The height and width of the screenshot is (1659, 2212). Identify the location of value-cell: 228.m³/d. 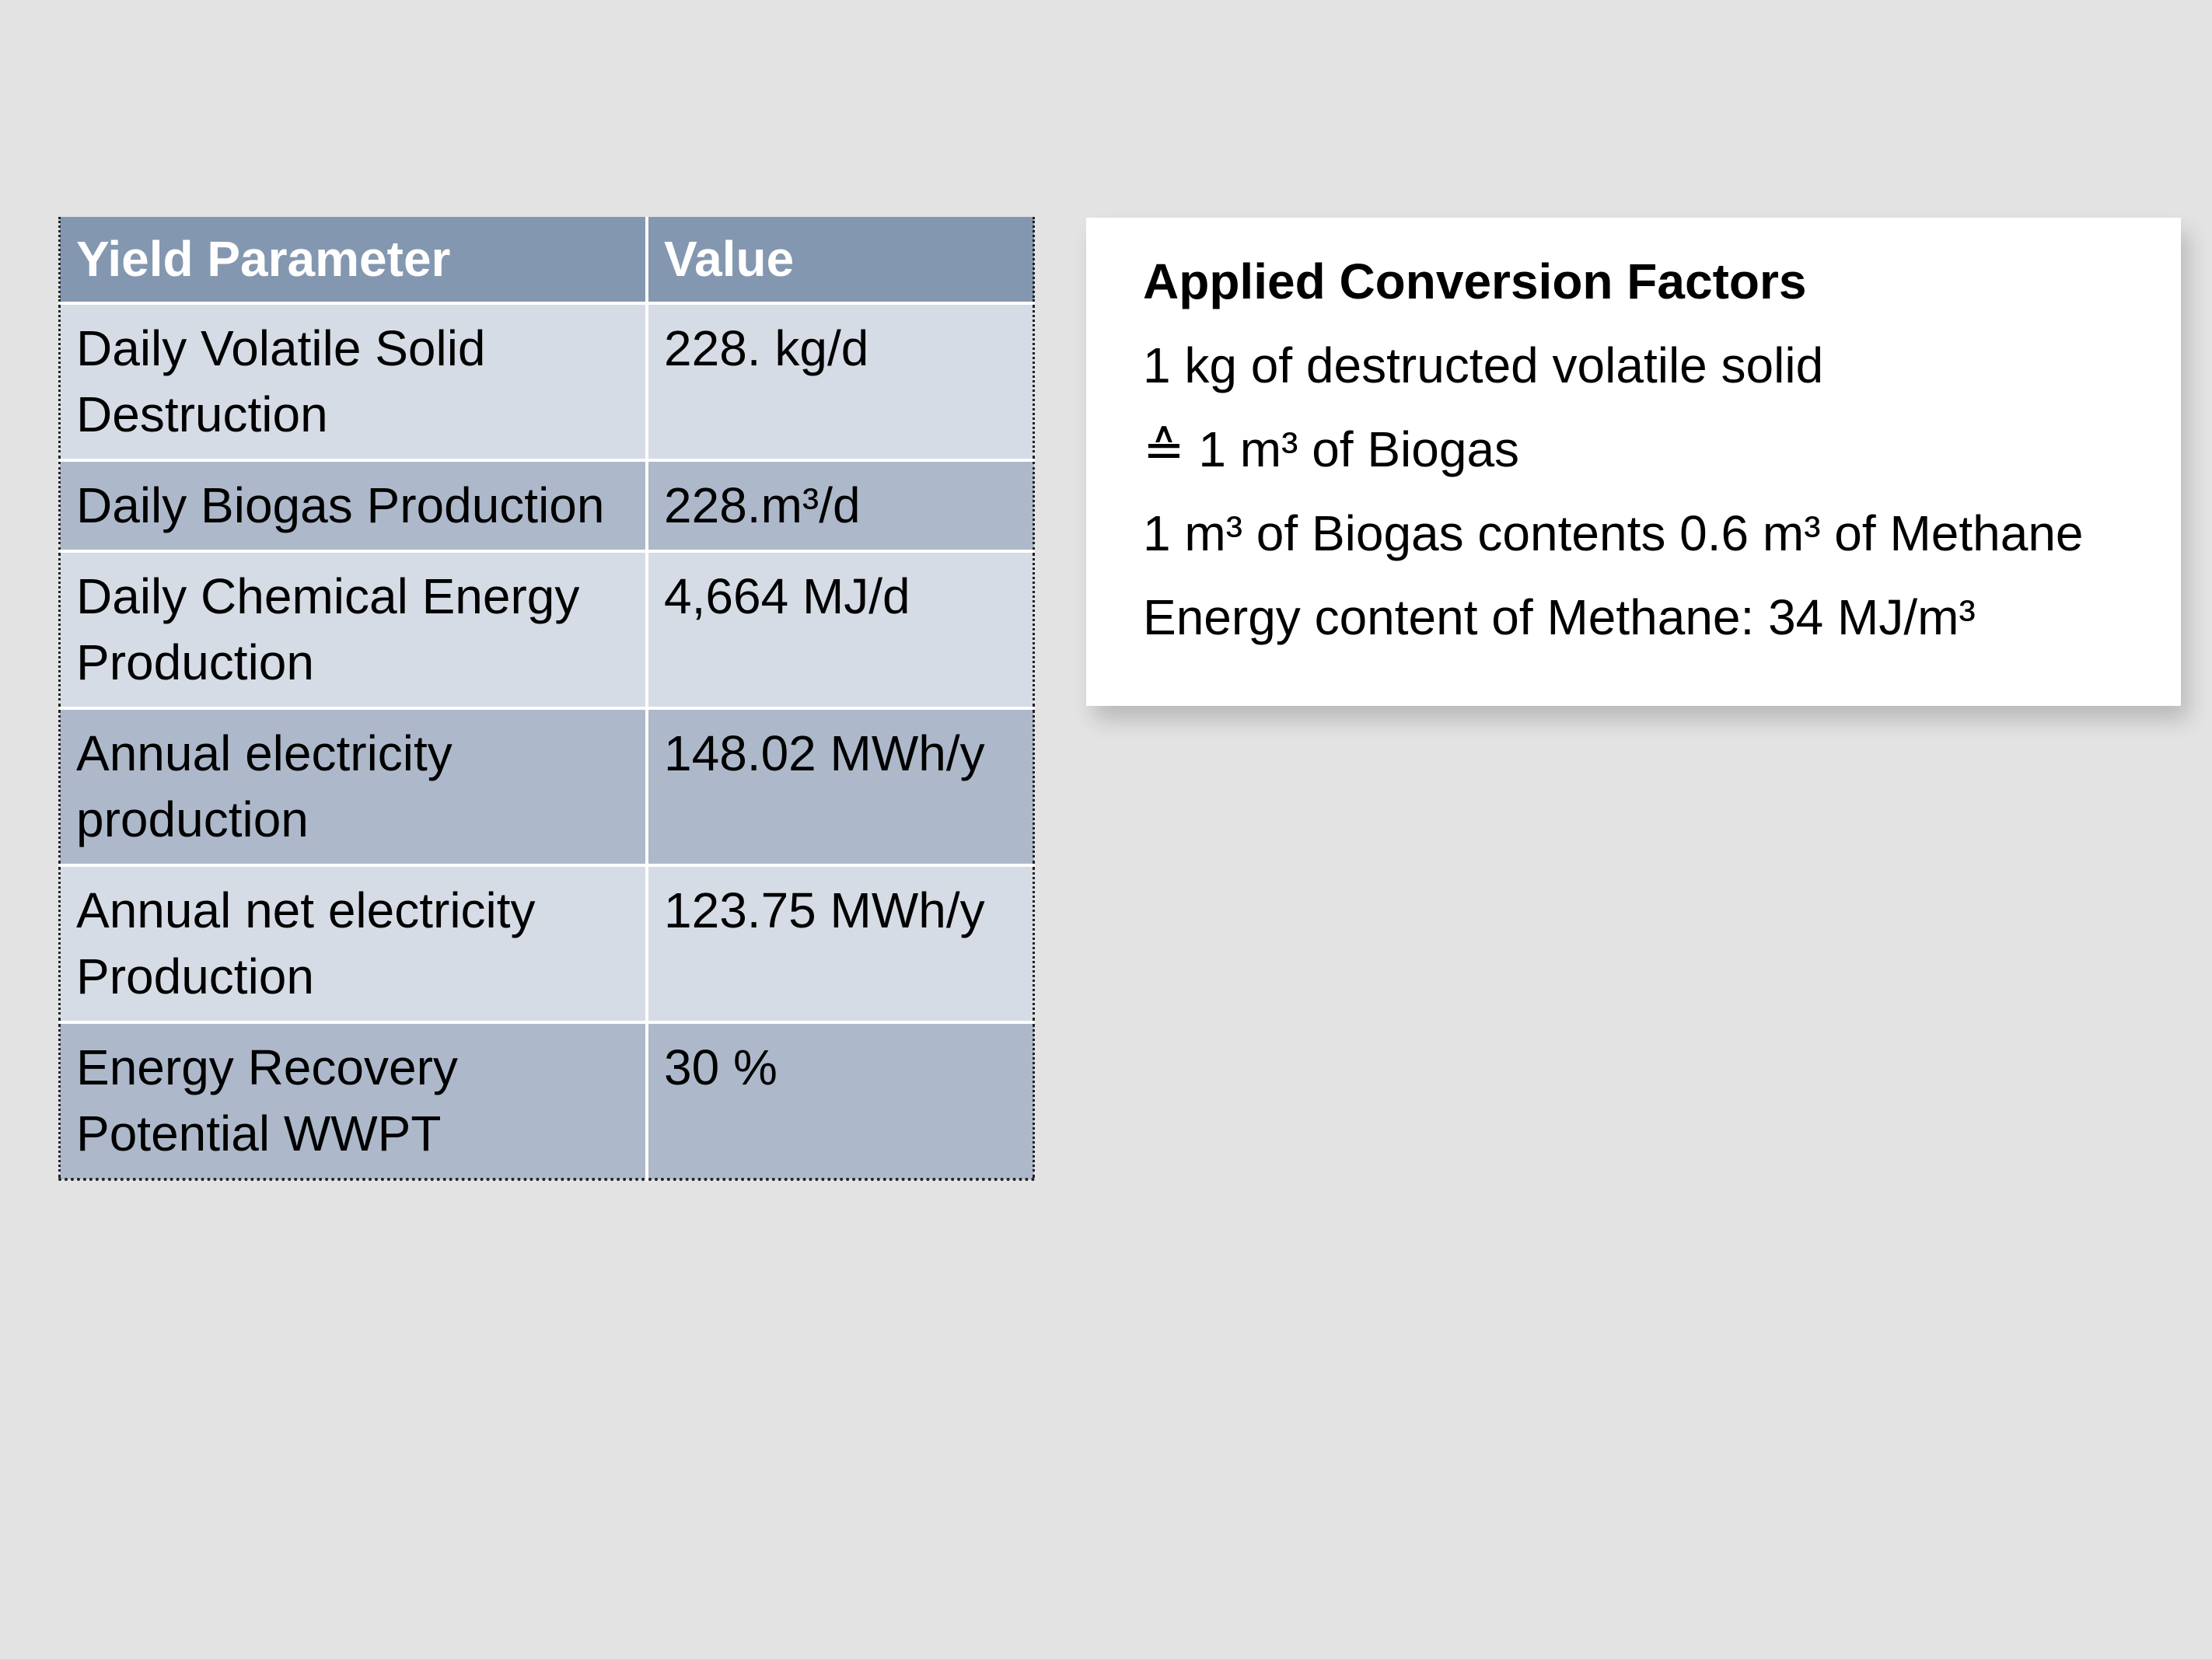
(840, 506).